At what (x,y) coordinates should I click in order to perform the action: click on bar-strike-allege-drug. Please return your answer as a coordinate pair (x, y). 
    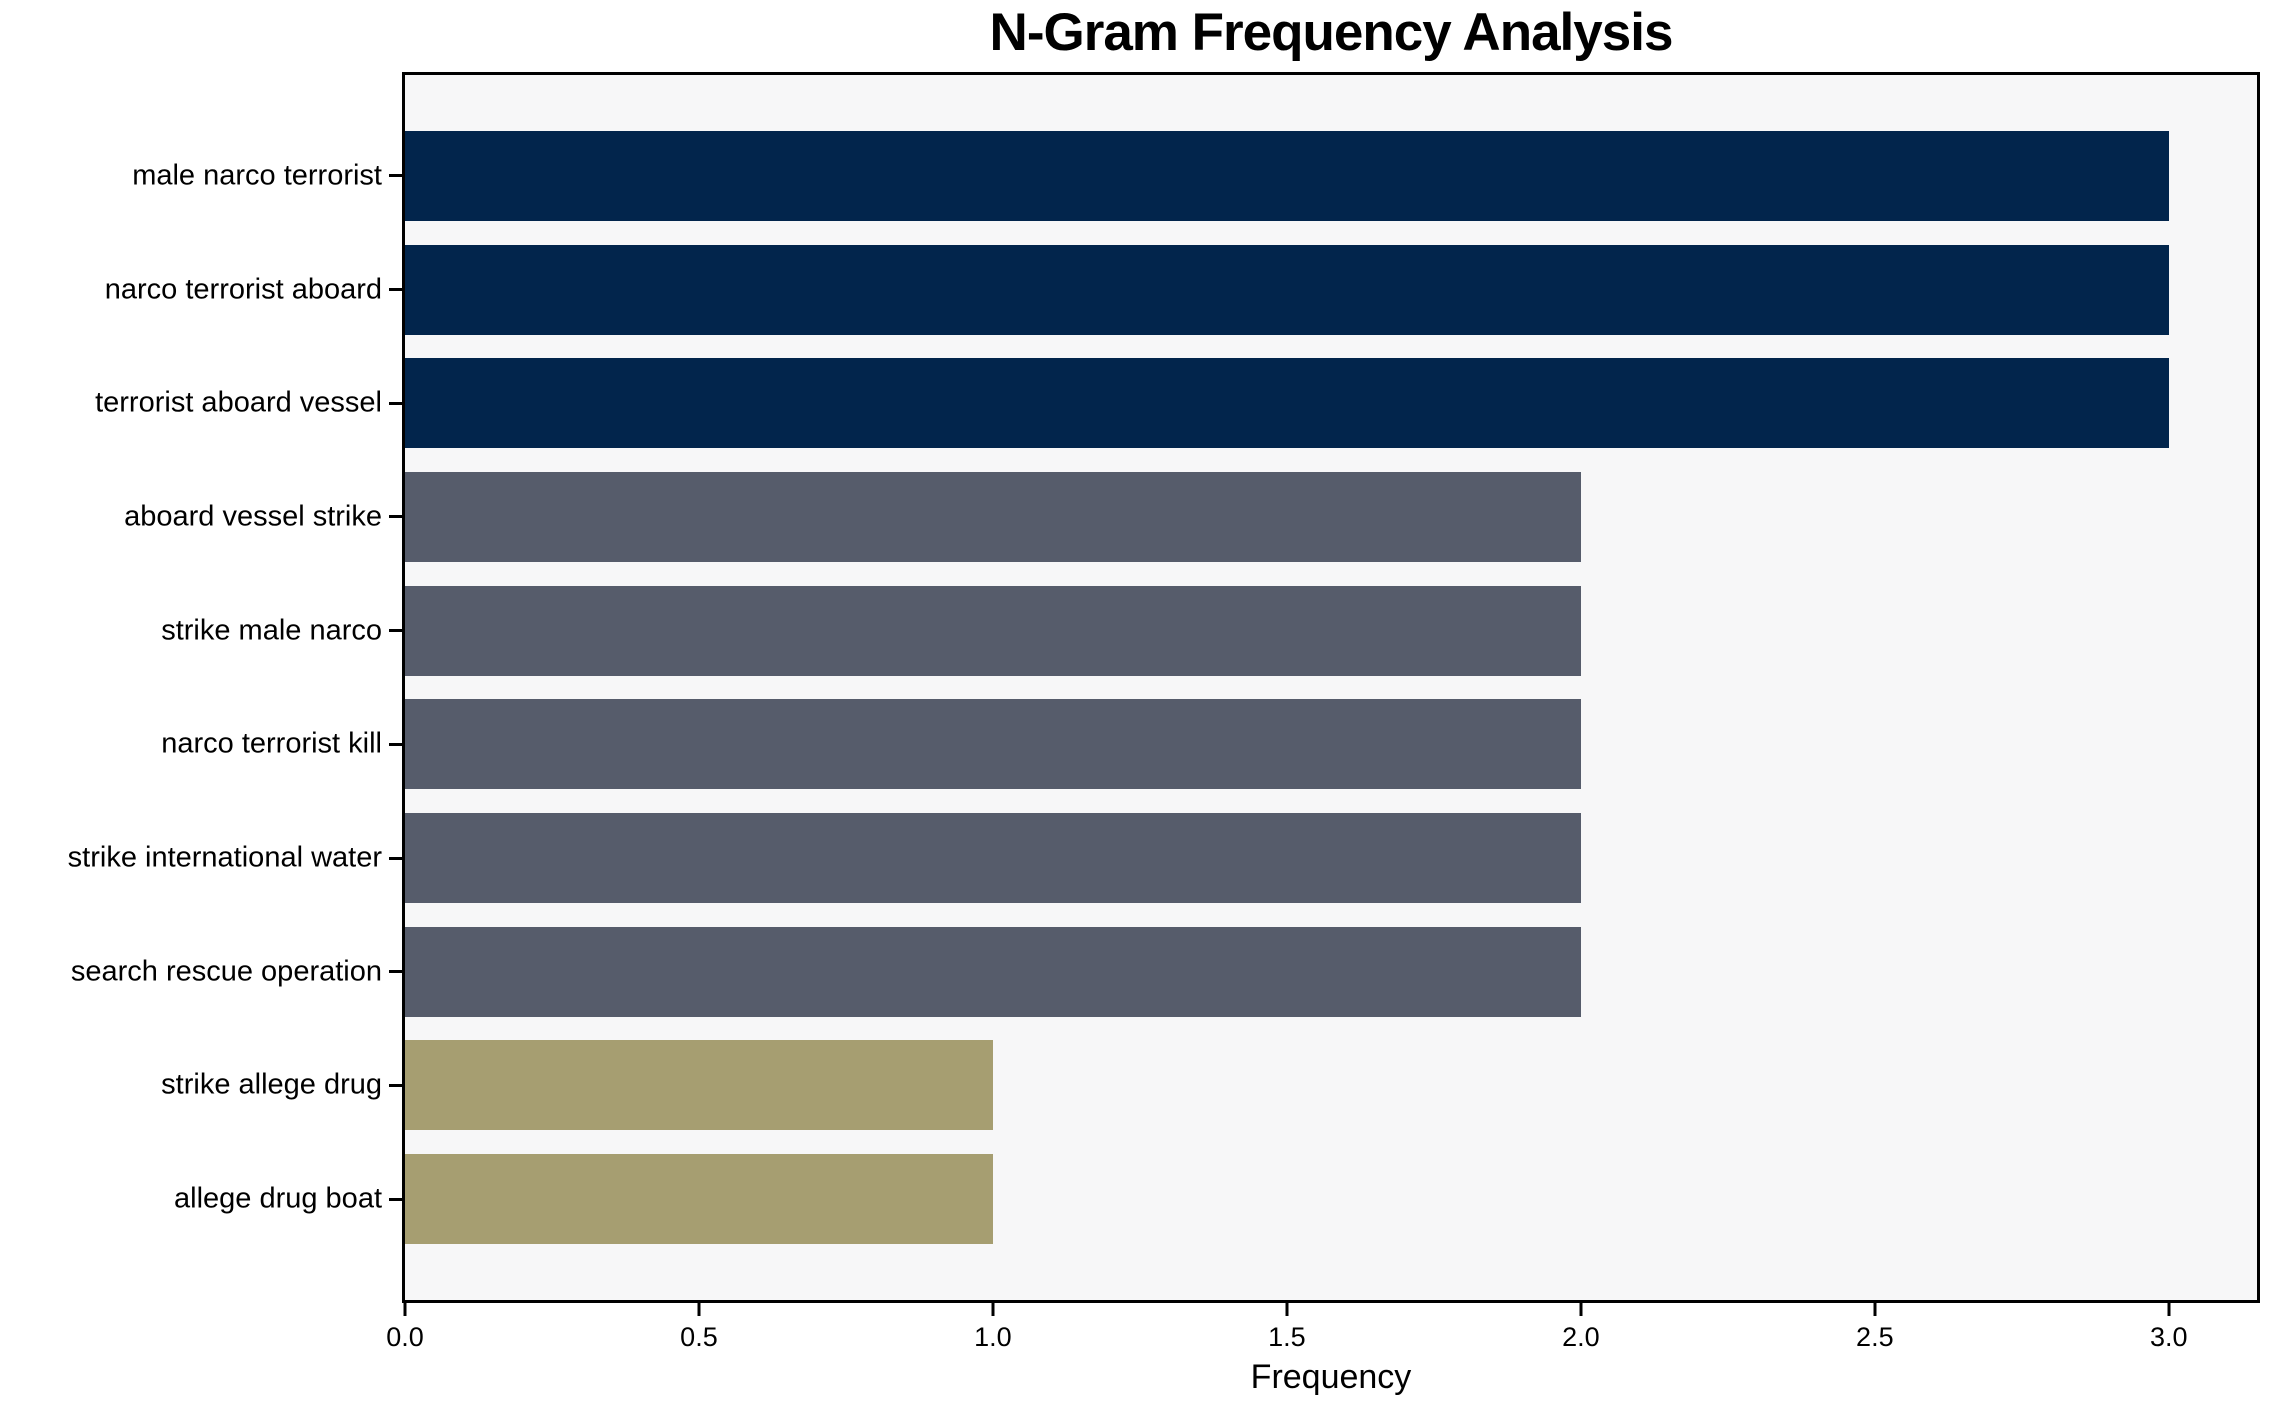
    Looking at the image, I should click on (699, 1085).